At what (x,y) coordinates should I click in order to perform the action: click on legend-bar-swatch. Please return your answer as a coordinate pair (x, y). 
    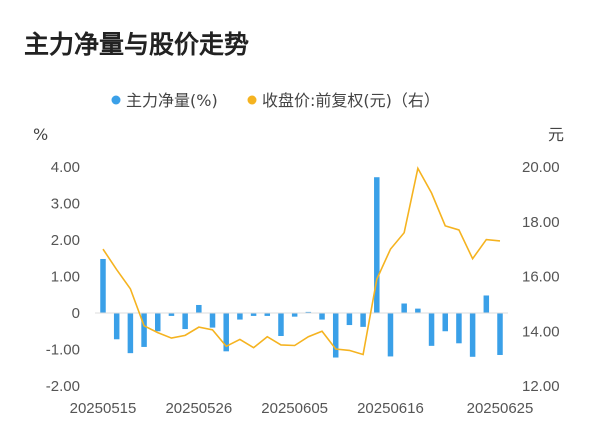
    Looking at the image, I should click on (116, 100).